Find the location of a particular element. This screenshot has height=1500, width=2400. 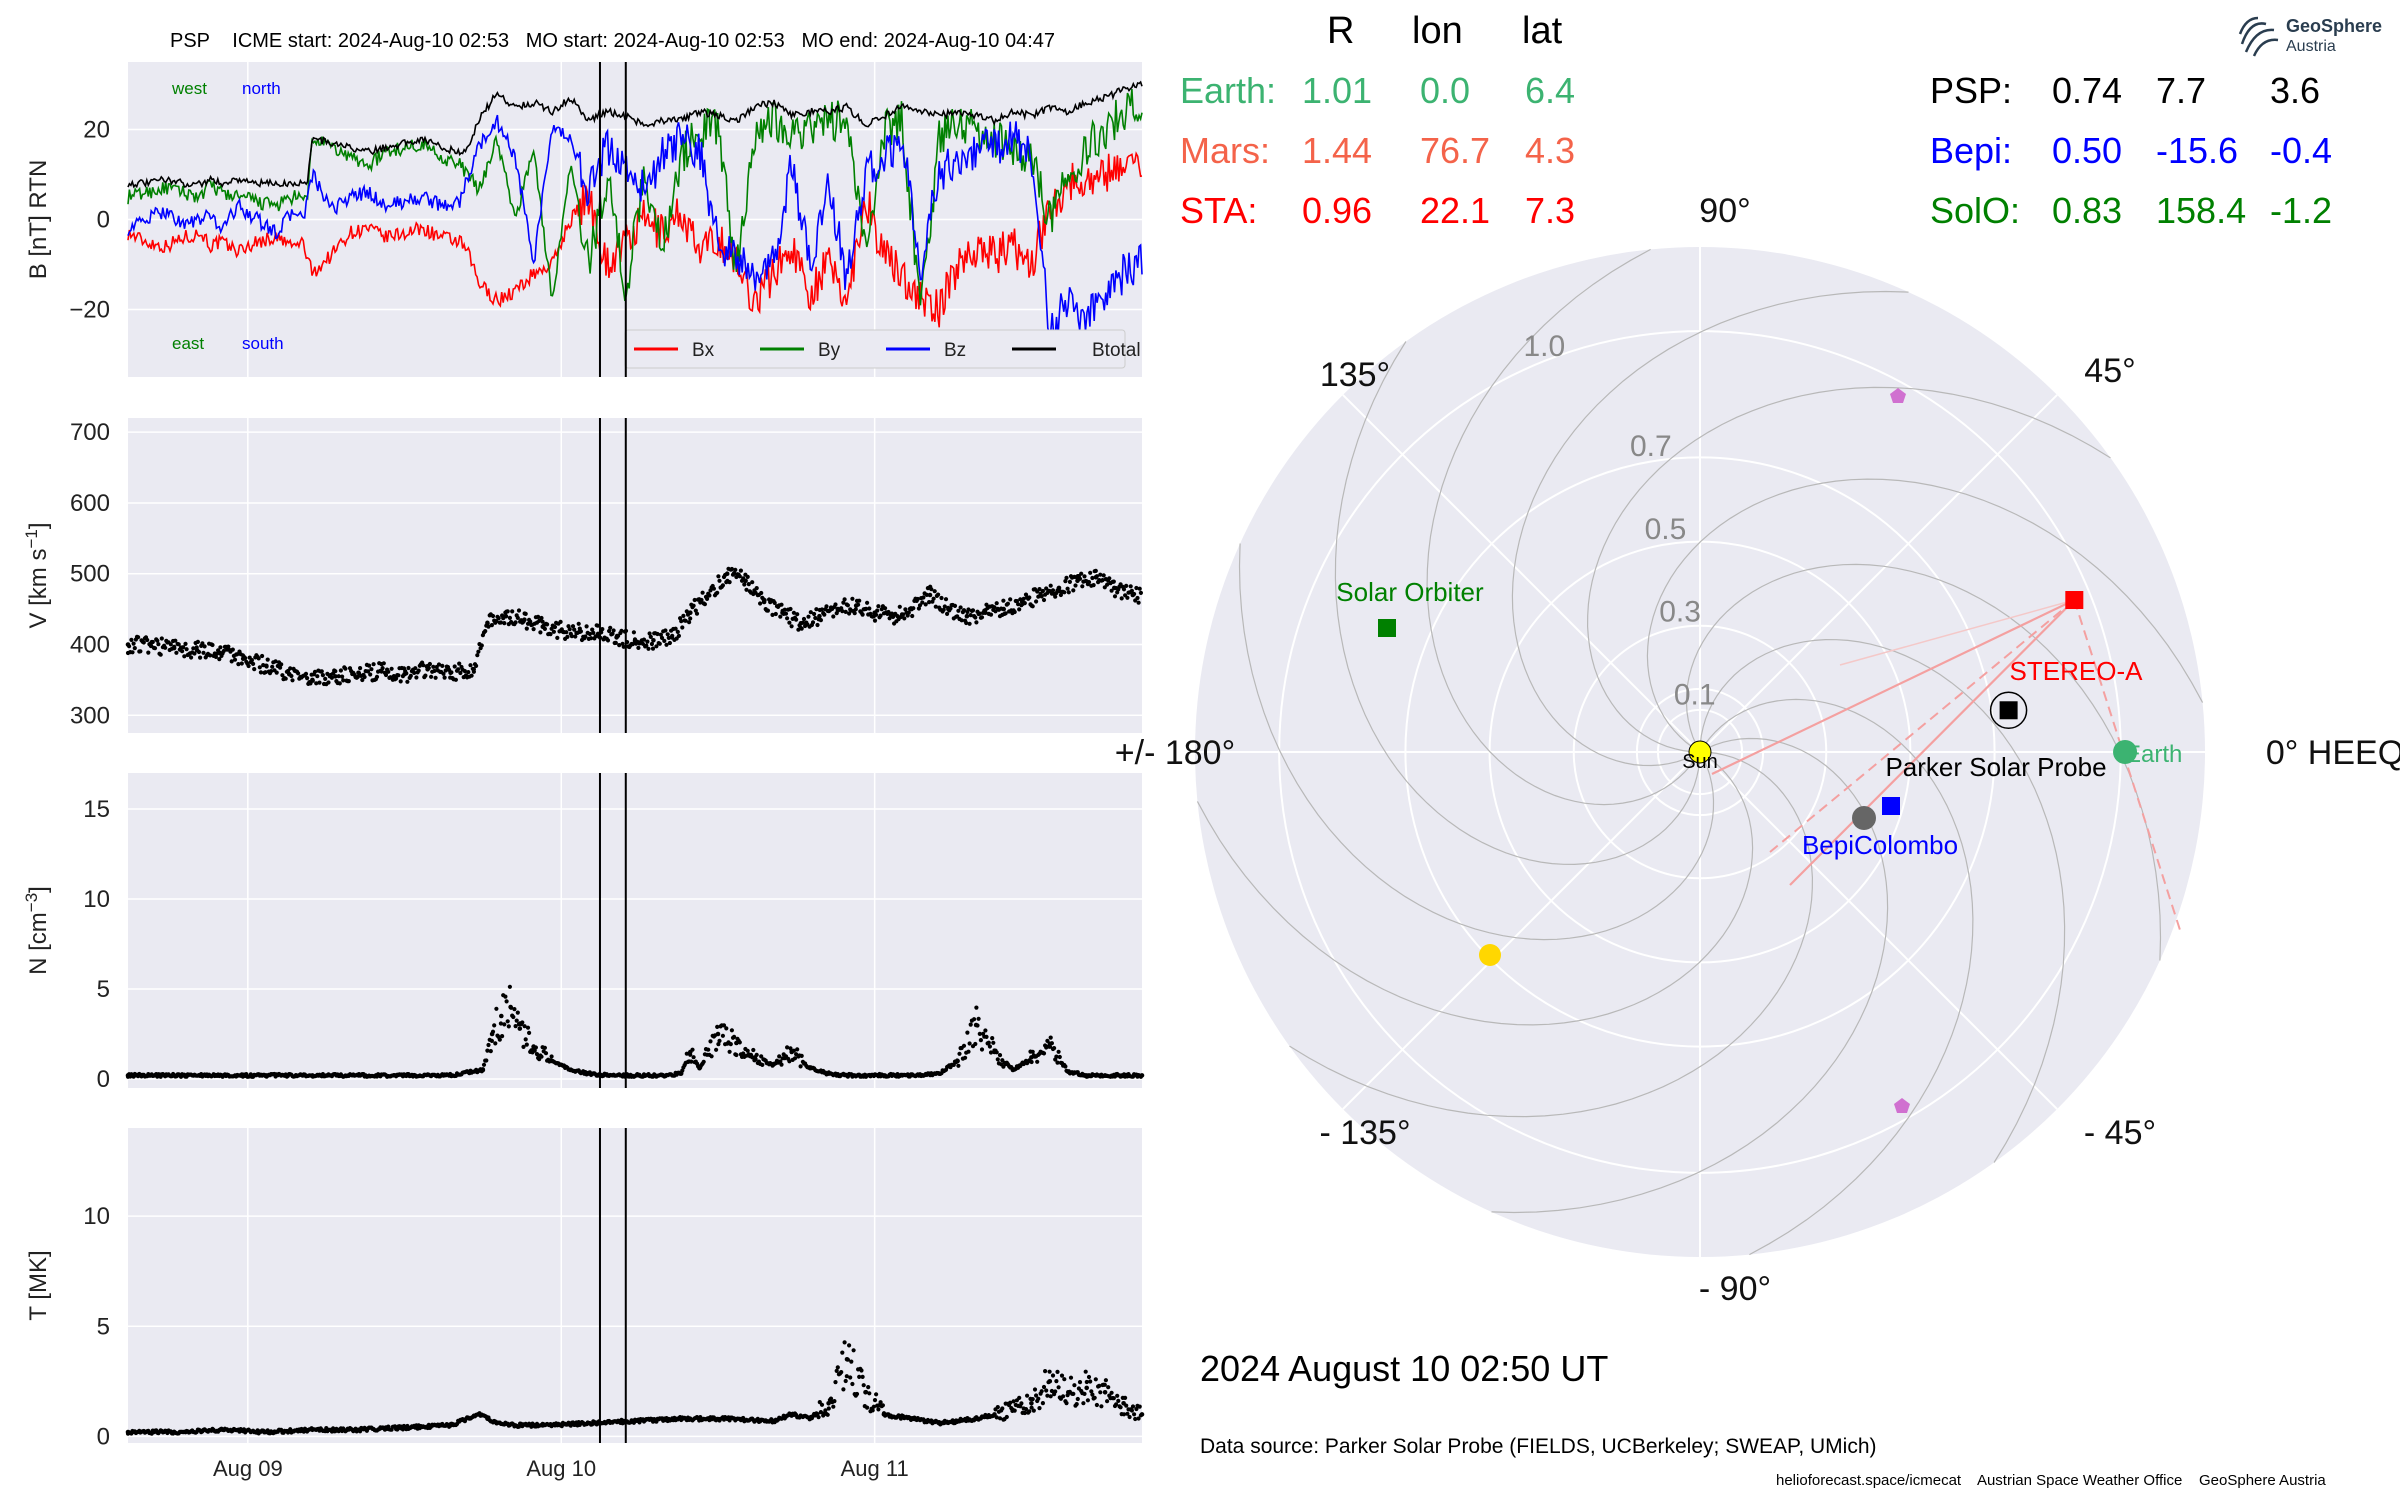

x-tick-label: Aug 11 is located at coordinates (875, 1468).